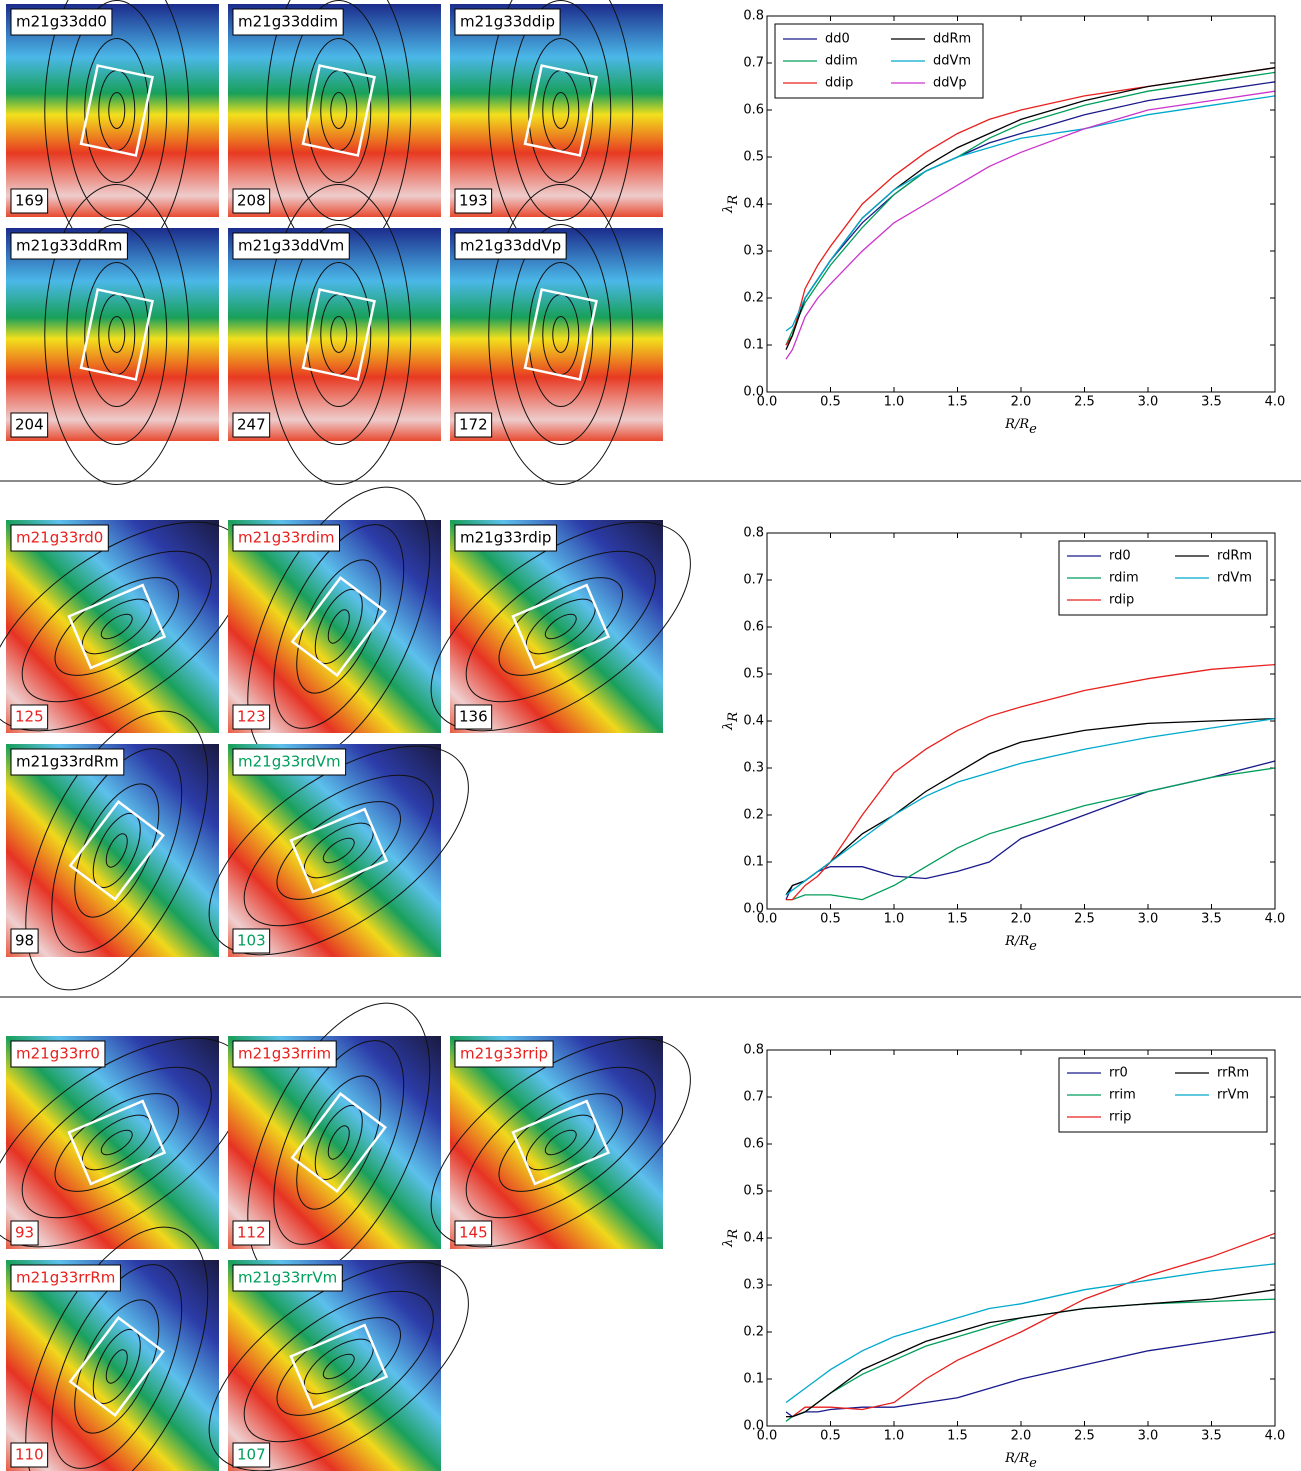 This screenshot has width=1301, height=1471. I want to click on y-axis-label-sub: R, so click(733, 1234).